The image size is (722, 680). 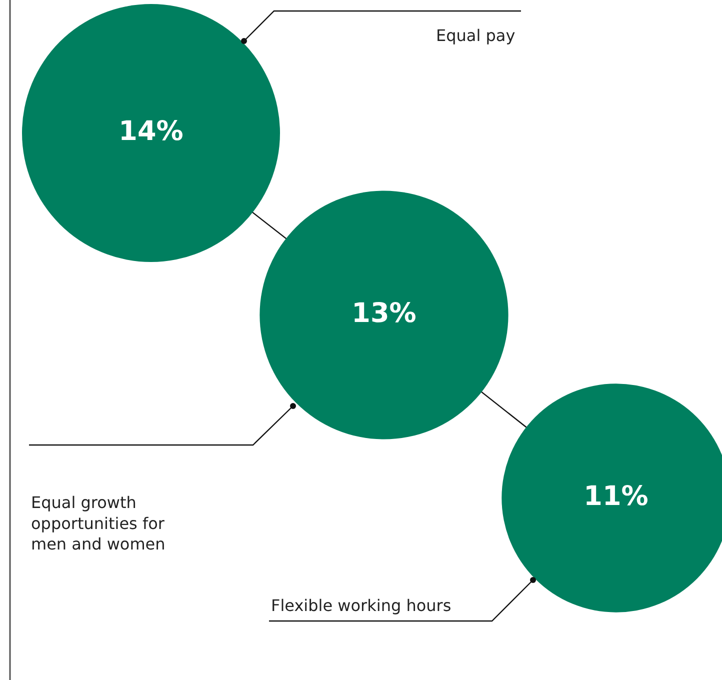 I want to click on data-label: 13%, so click(x=384, y=313).